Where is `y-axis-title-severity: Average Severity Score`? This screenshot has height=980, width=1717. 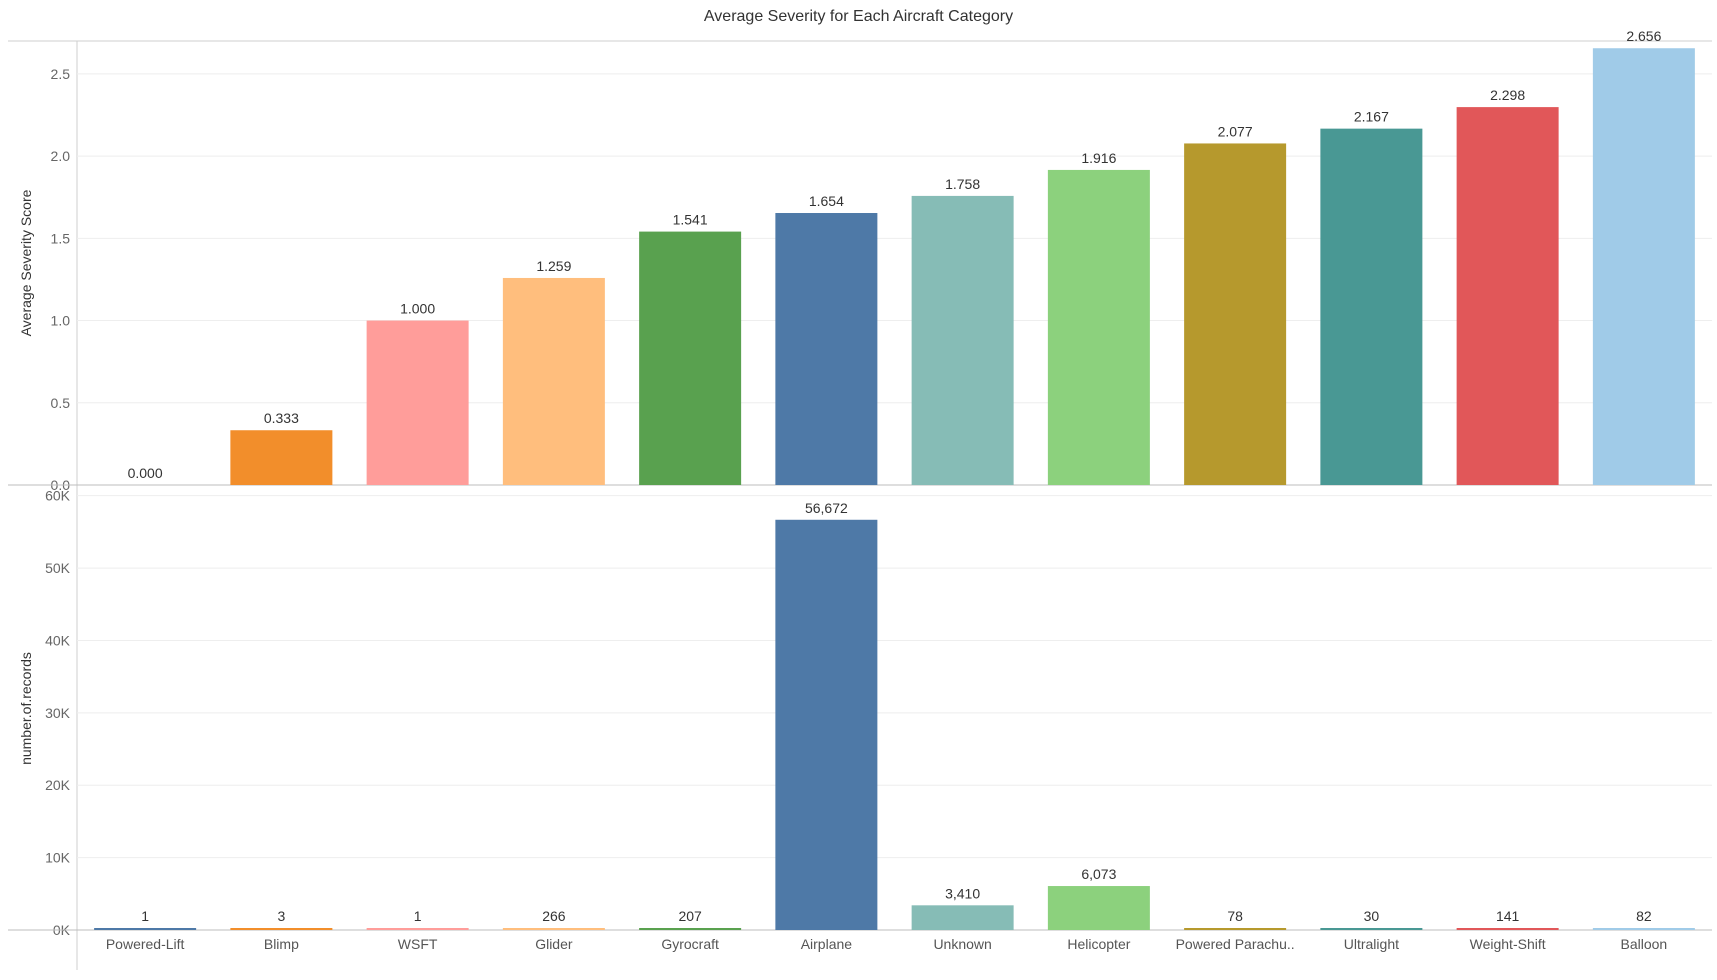
y-axis-title-severity: Average Severity Score is located at coordinates (26, 262).